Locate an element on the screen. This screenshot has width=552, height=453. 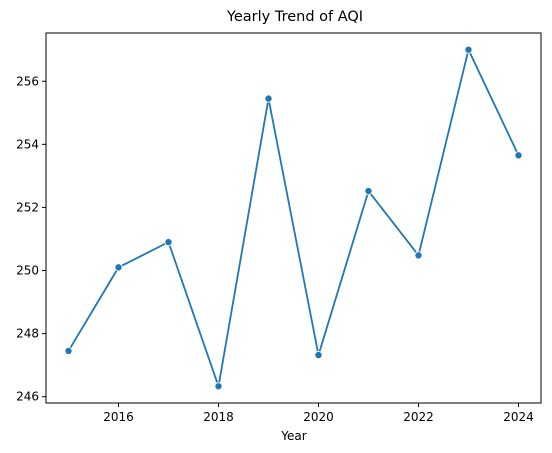
x-tick-label: 2022 is located at coordinates (418, 417).